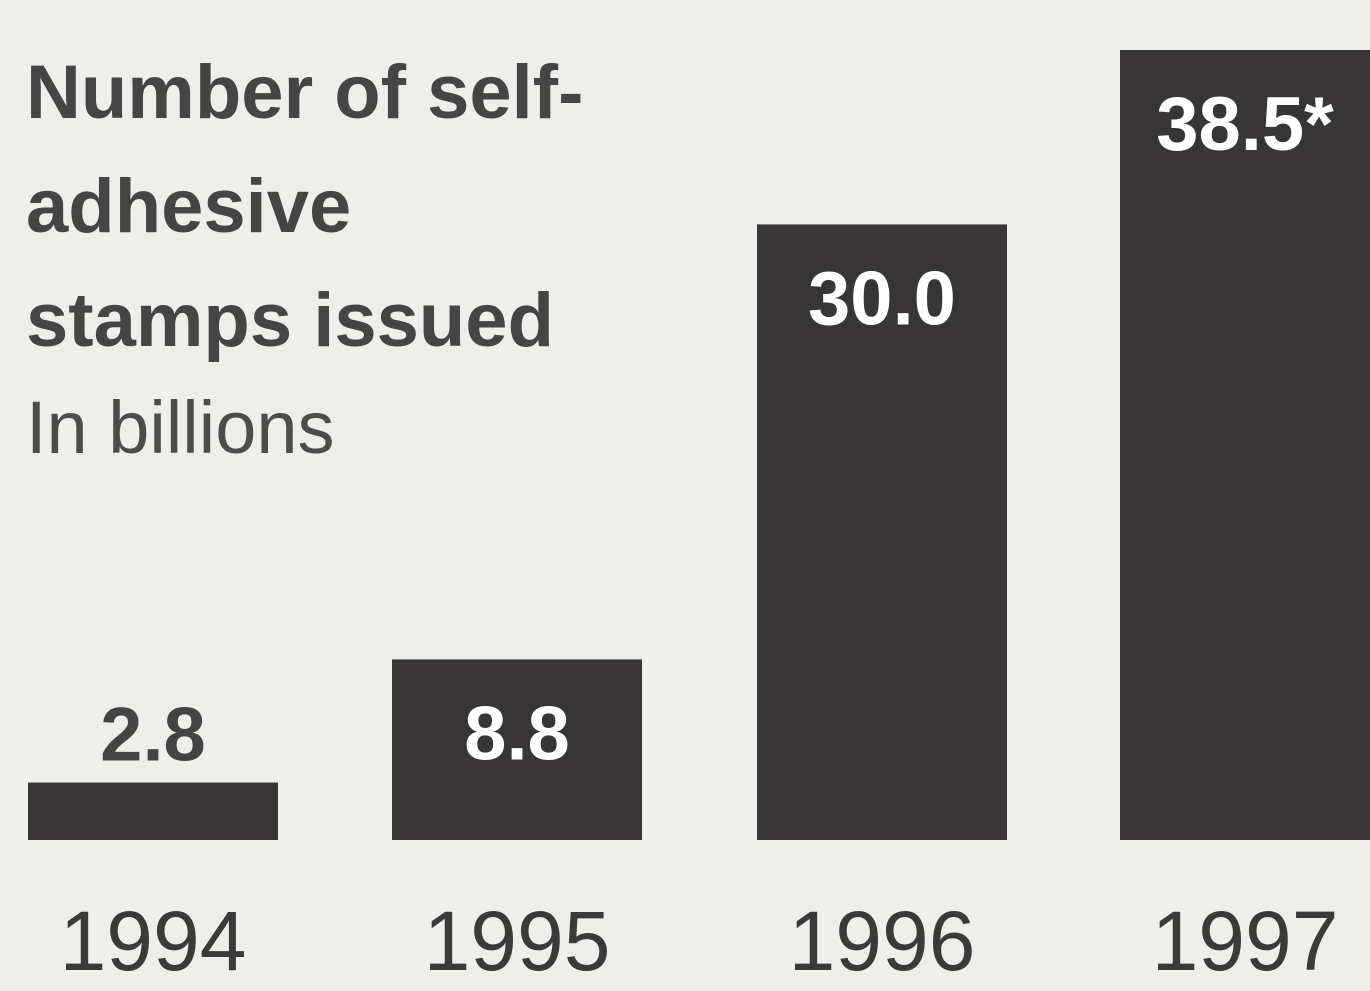 The width and height of the screenshot is (1370, 991). What do you see at coordinates (882, 298) in the screenshot?
I see `data-label-1996: 30.0` at bounding box center [882, 298].